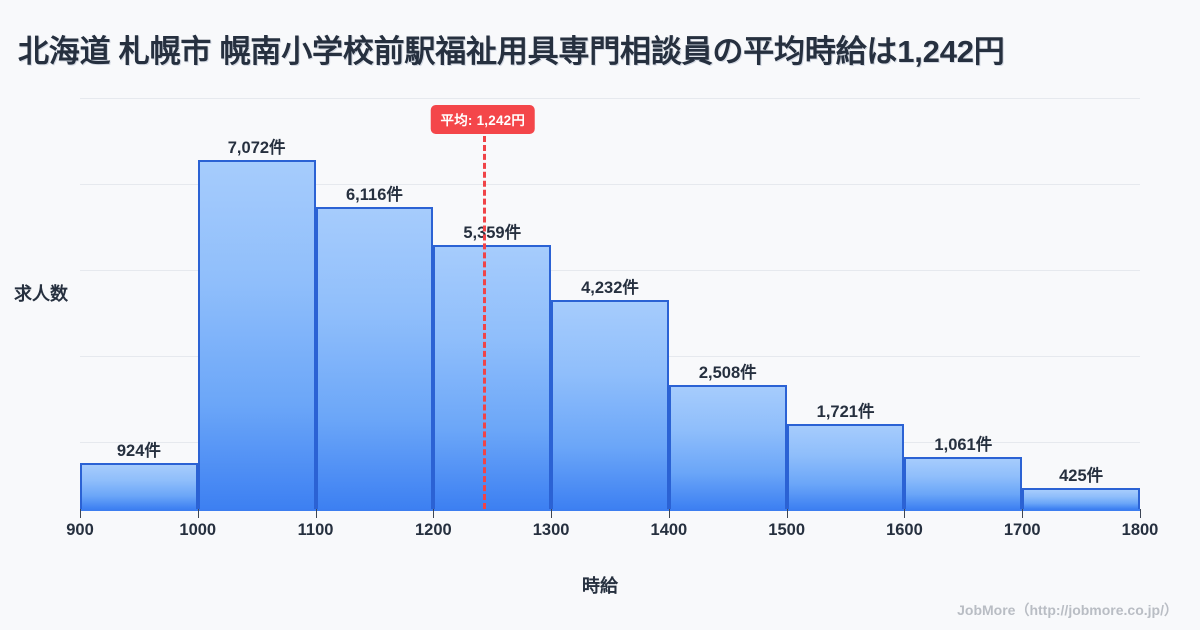 The height and width of the screenshot is (630, 1200). What do you see at coordinates (1022, 530) in the screenshot?
I see `x-tick-label: 1700` at bounding box center [1022, 530].